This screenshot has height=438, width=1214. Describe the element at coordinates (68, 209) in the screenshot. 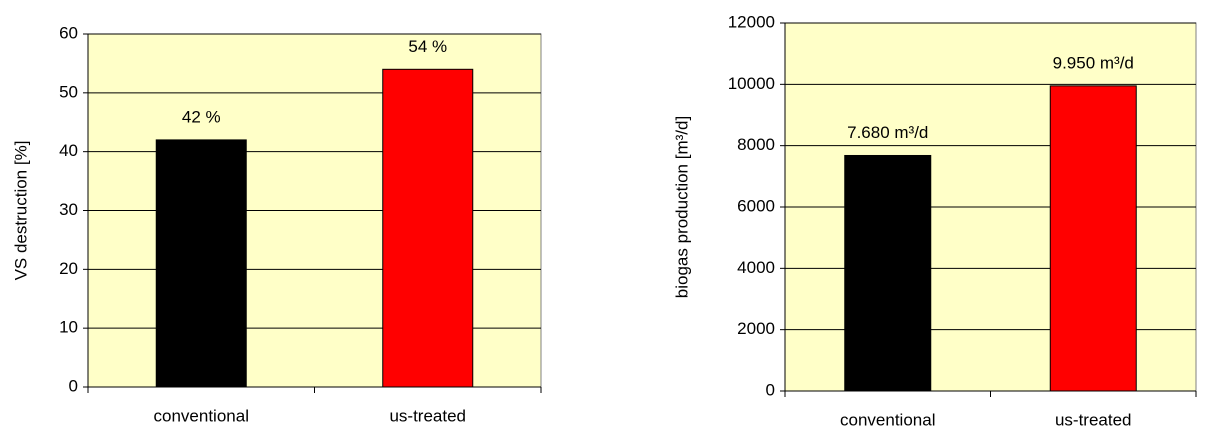

I see `y-tick-label: 30` at that location.